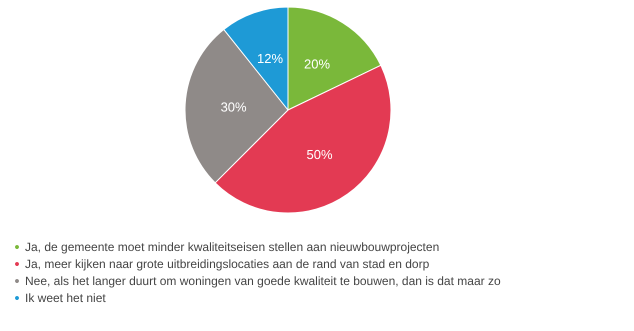 Image resolution: width=634 pixels, height=331 pixels. What do you see at coordinates (270, 58) in the screenshot?
I see `data-label: 12%` at bounding box center [270, 58].